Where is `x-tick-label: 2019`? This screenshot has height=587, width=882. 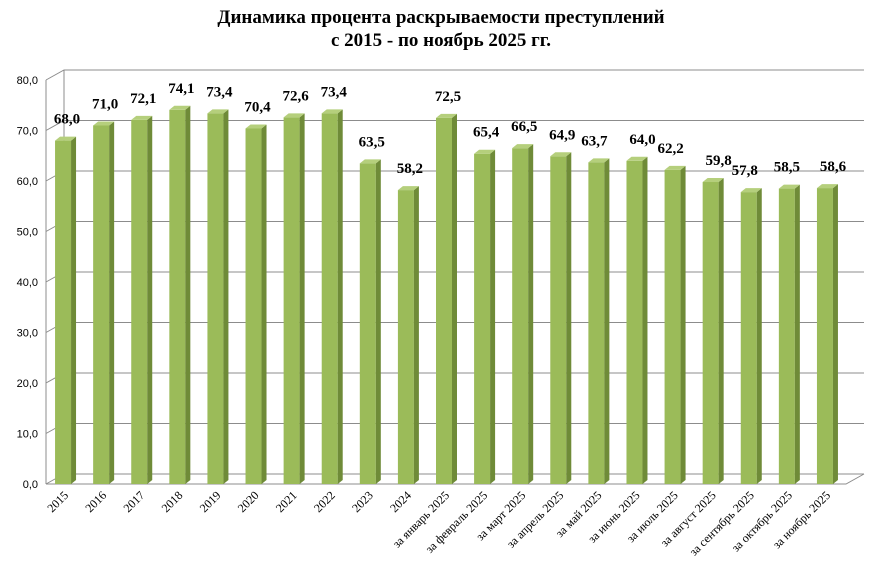
x-tick-label: 2019 is located at coordinates (210, 501).